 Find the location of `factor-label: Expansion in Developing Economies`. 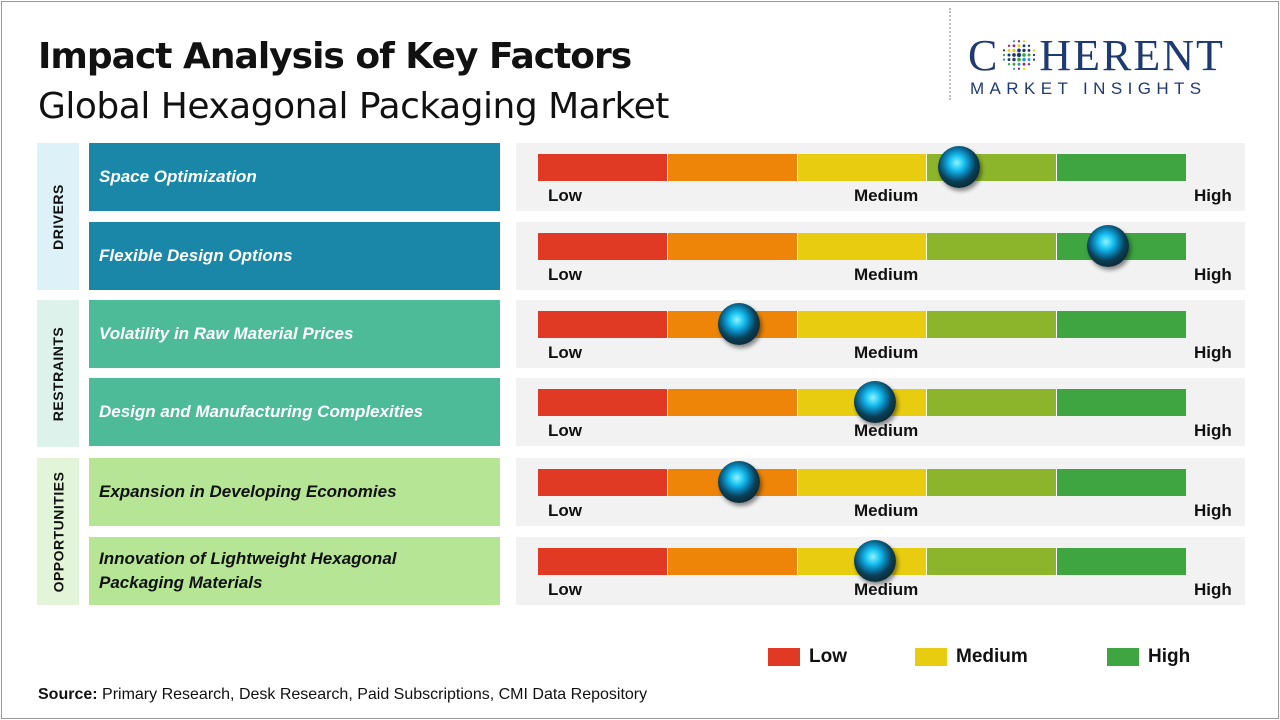

factor-label: Expansion in Developing Economies is located at coordinates (294, 492).